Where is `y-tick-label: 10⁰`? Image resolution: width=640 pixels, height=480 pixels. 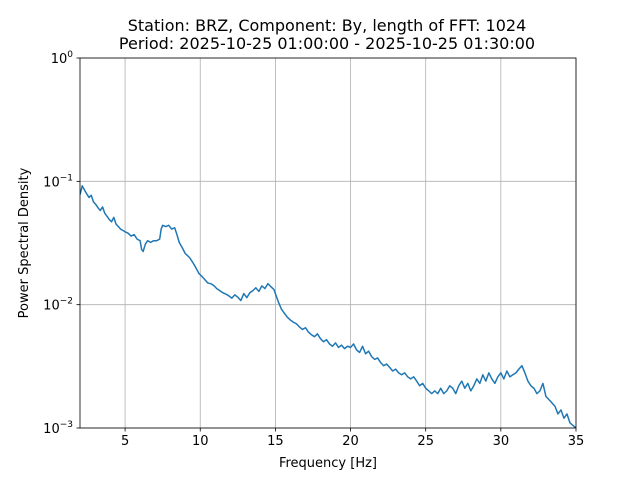 y-tick-label: 10⁰ is located at coordinates (62, 58).